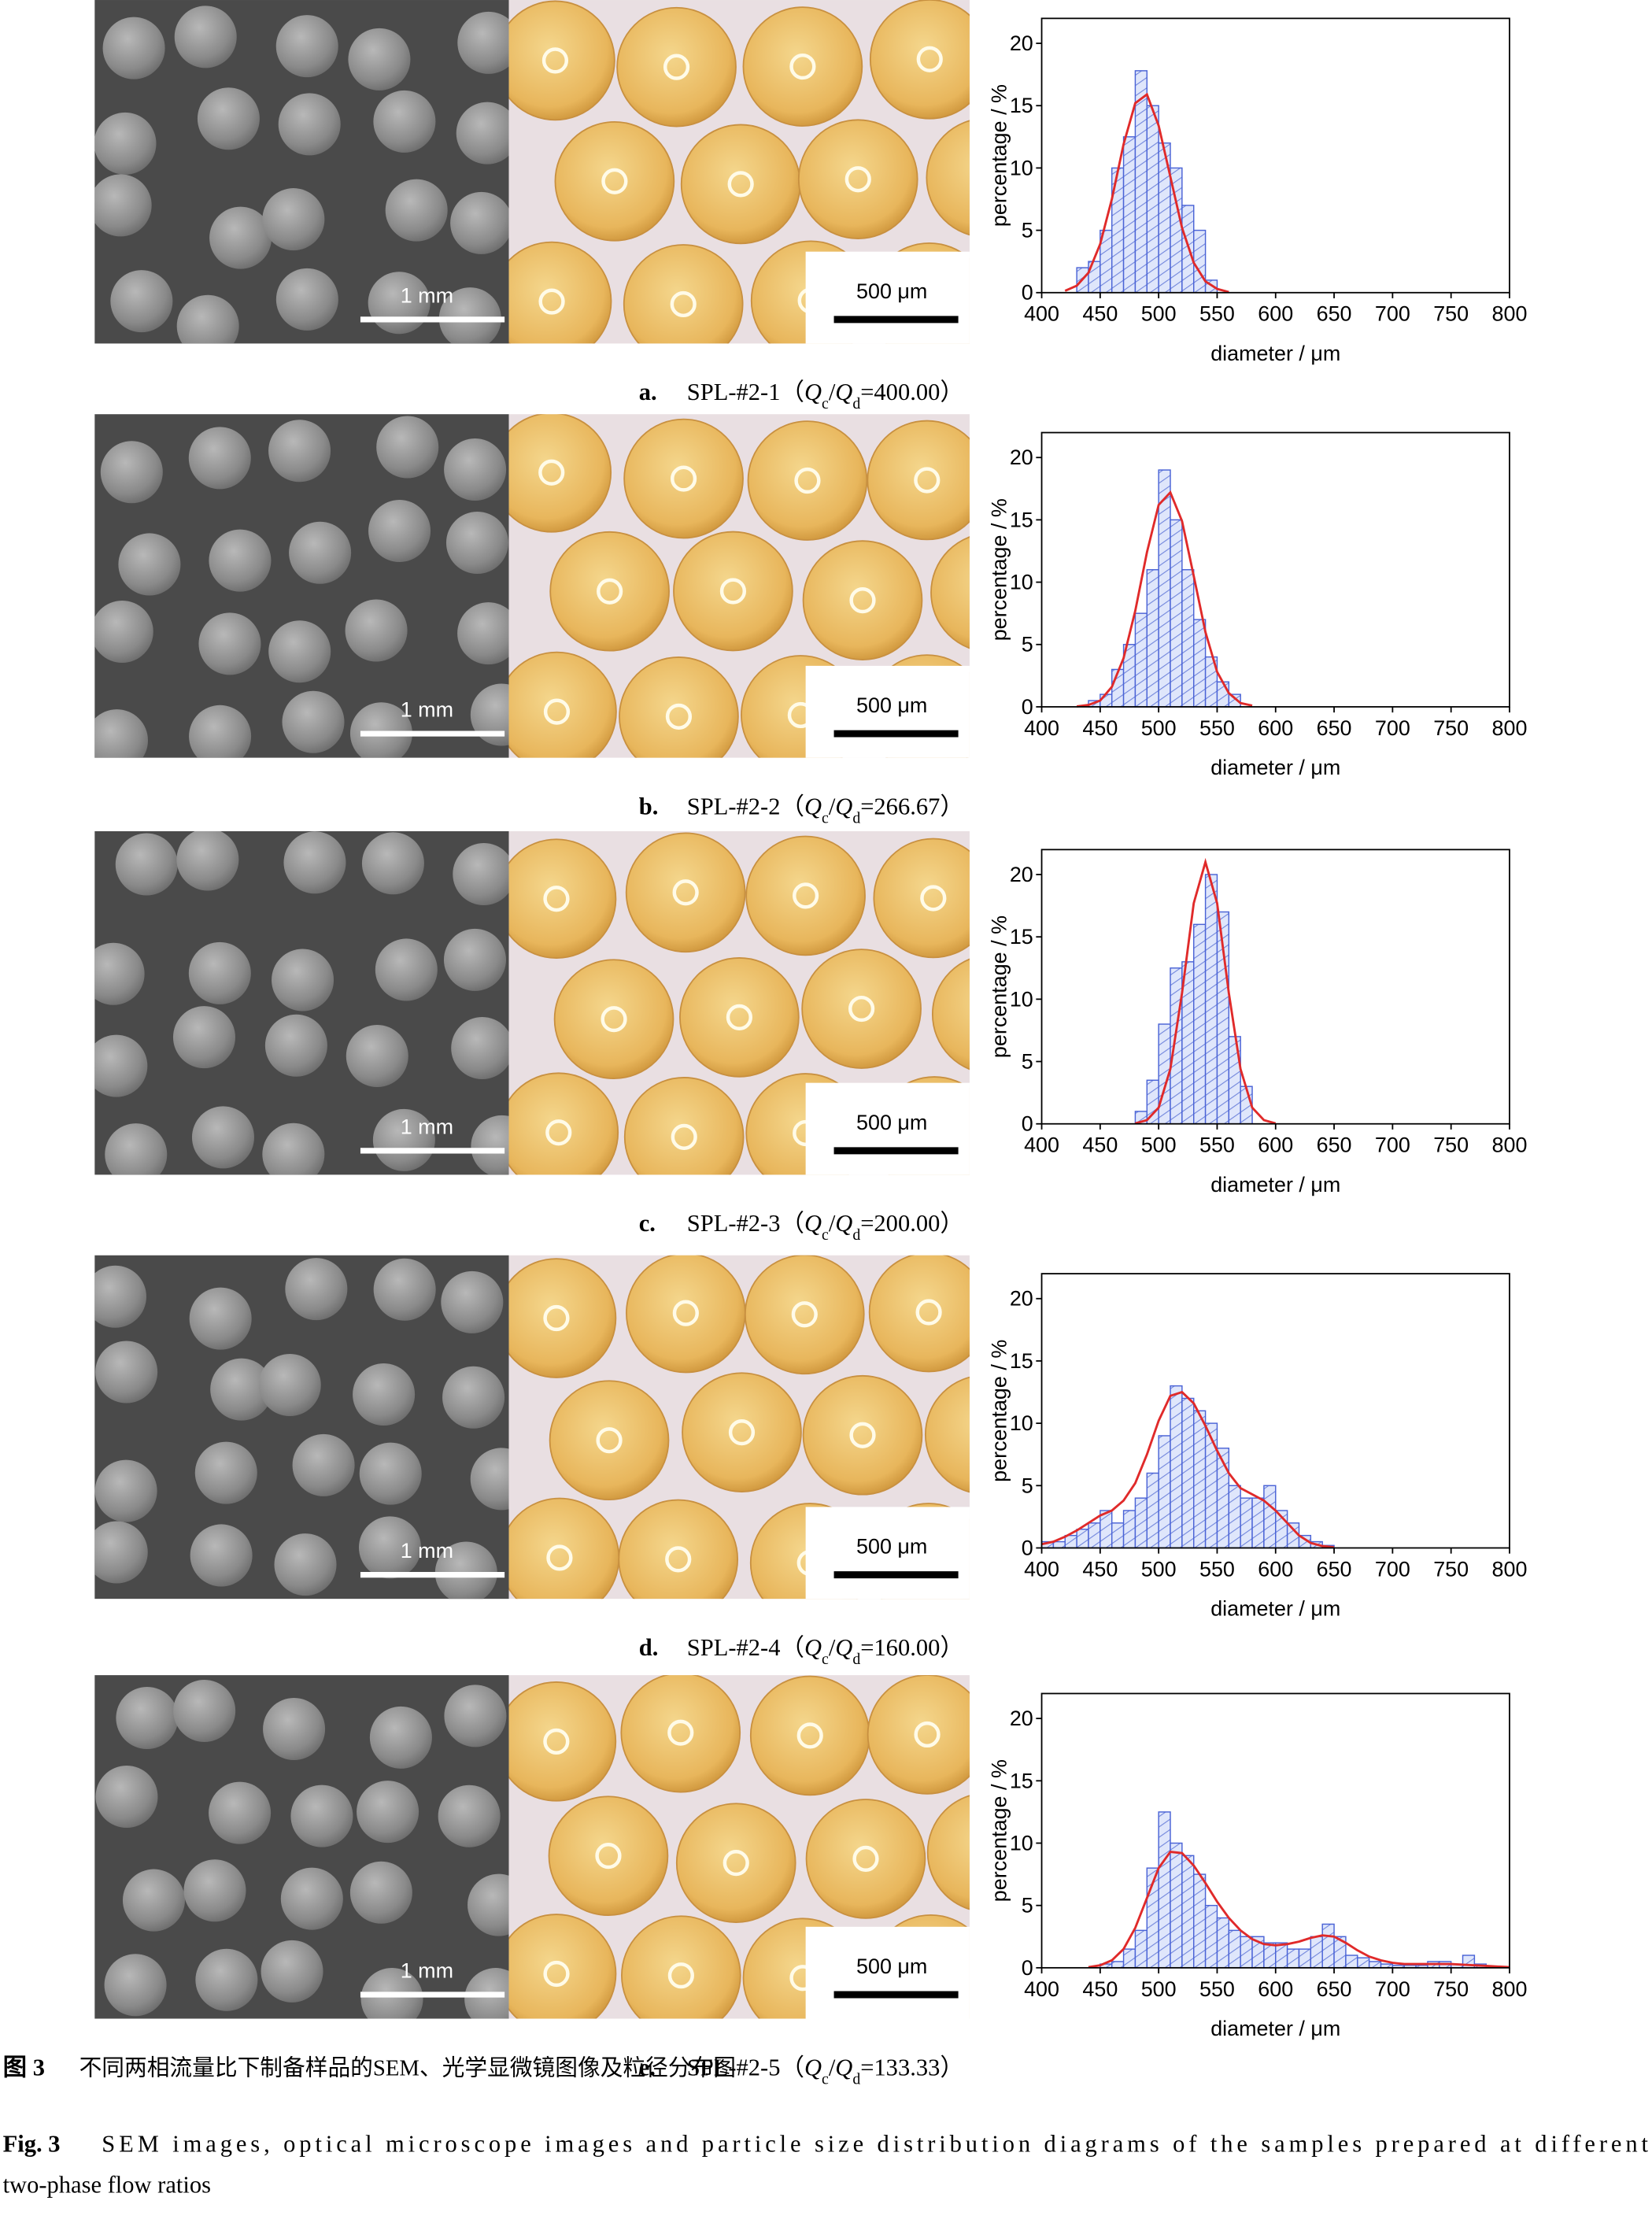 This screenshot has width=1652, height=2219. I want to click on plot-frame, so click(1275, 987).